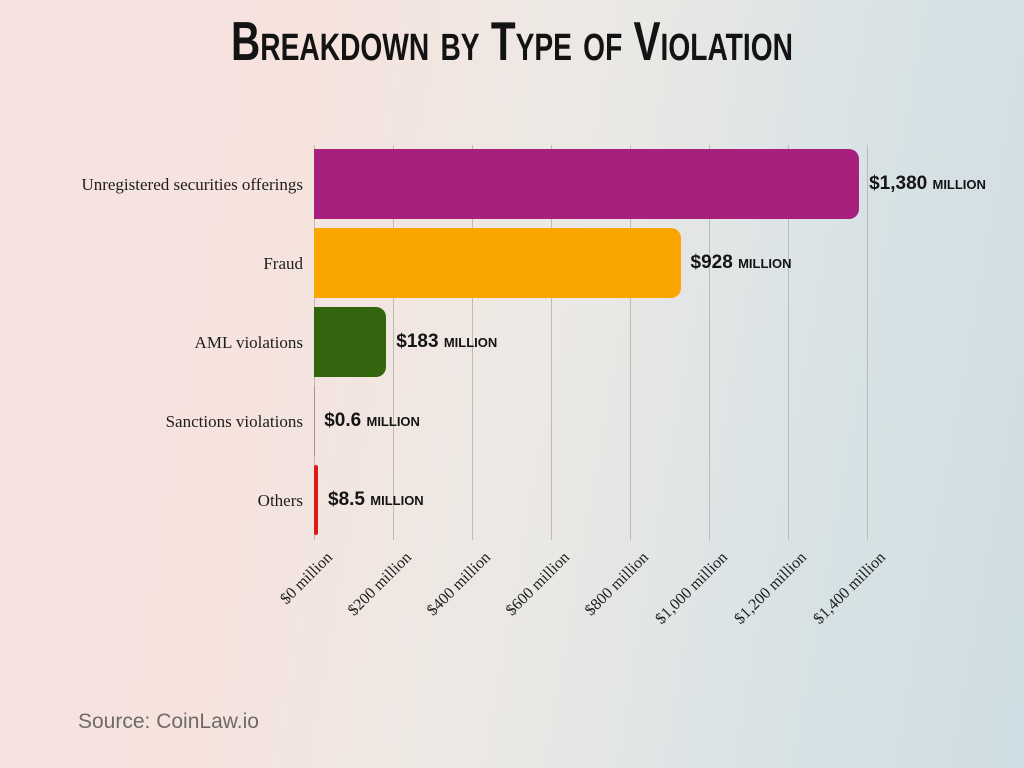 The width and height of the screenshot is (1024, 768). I want to click on category-label: Unregistered securities offerings, so click(192, 184).